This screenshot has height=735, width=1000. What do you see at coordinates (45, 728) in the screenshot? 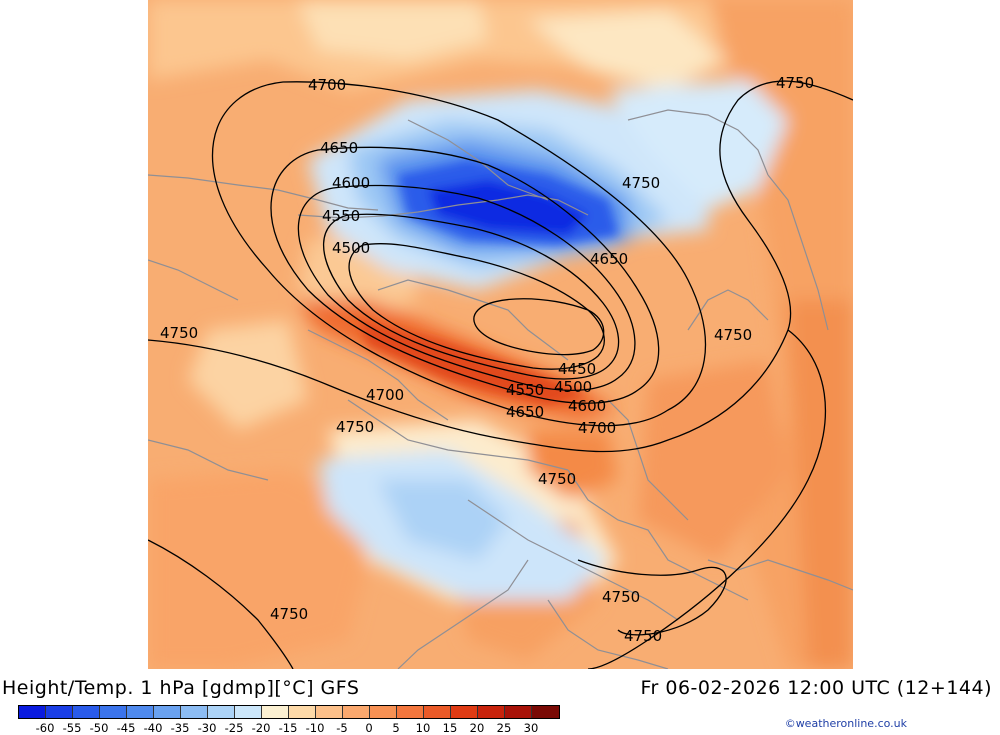
I see `colorbar-tick-label: -60` at bounding box center [45, 728].